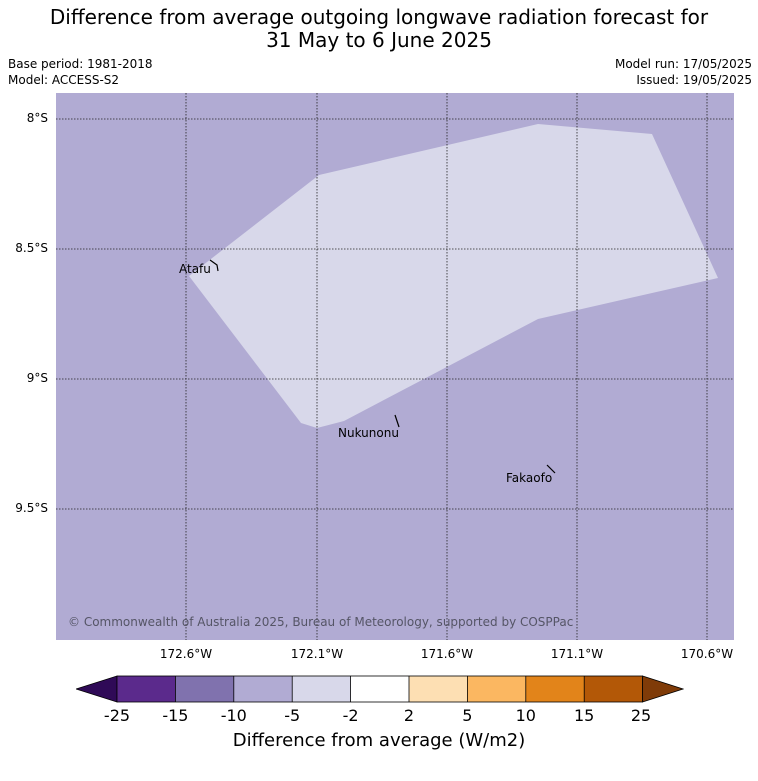 This screenshot has height=781, width=758. Describe the element at coordinates (641, 715) in the screenshot. I see `colorbar-tick: 25` at that location.